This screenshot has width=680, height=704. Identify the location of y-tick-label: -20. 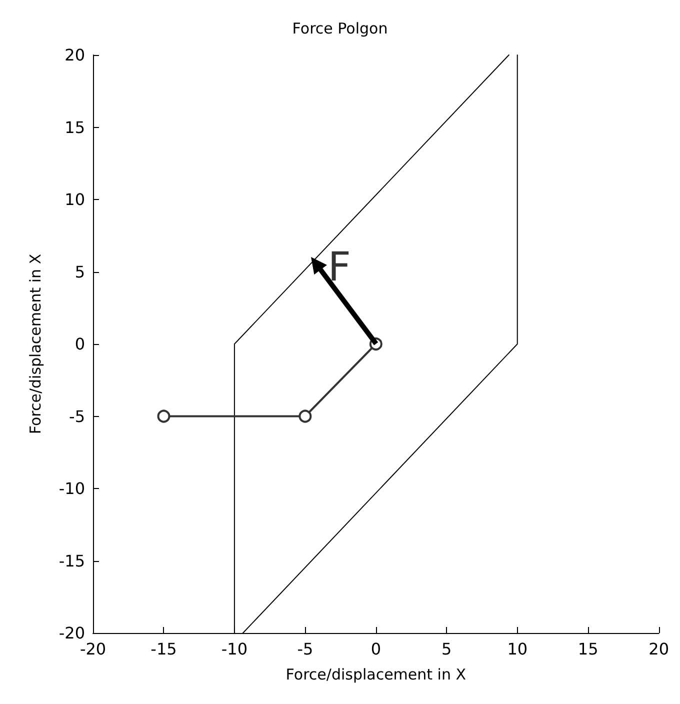
(71, 633).